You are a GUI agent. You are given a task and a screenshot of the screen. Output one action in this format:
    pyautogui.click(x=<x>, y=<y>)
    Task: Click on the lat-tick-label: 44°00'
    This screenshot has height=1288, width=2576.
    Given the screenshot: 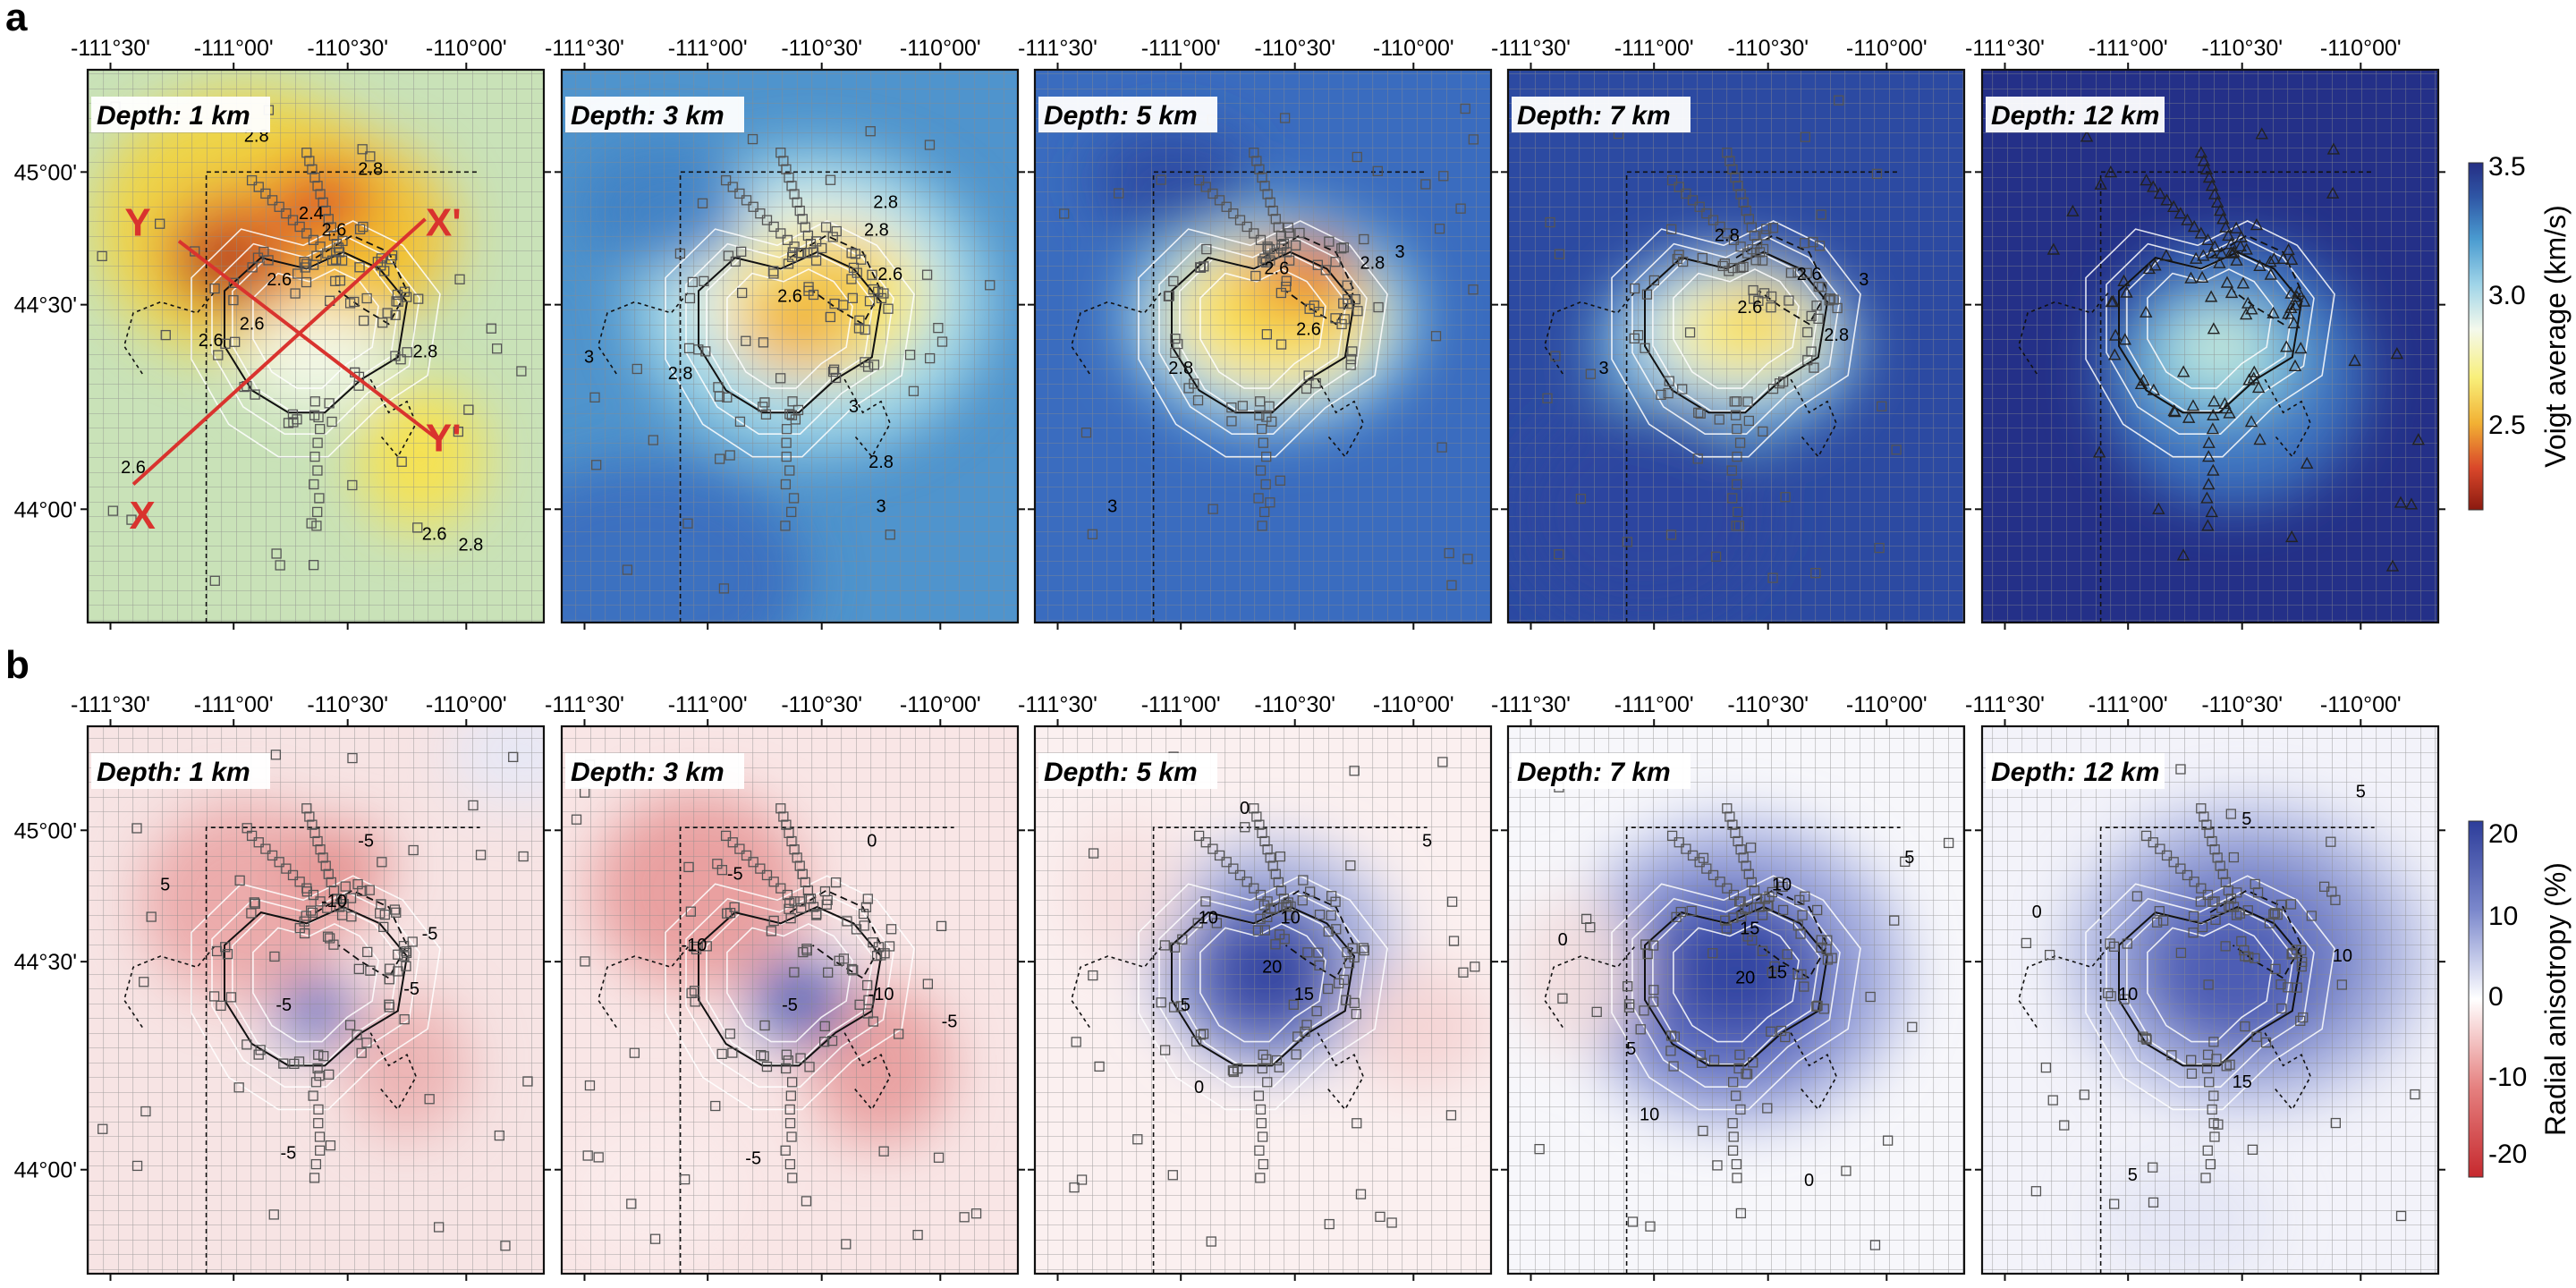 What is the action you would take?
    pyautogui.click(x=45, y=509)
    